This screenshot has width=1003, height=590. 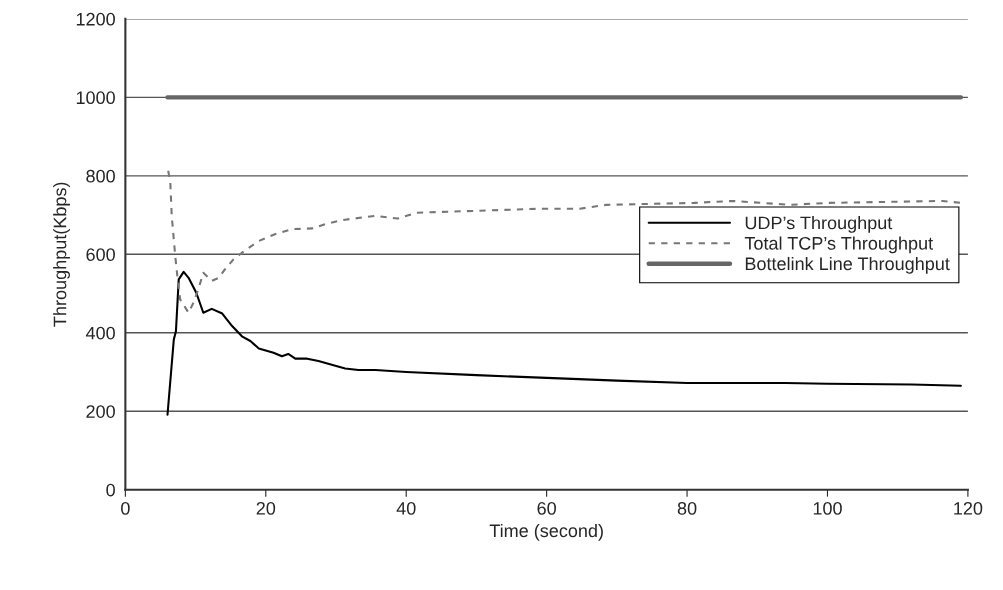 What do you see at coordinates (61, 254) in the screenshot?
I see `y-axis-title: Throughput(Kbps)` at bounding box center [61, 254].